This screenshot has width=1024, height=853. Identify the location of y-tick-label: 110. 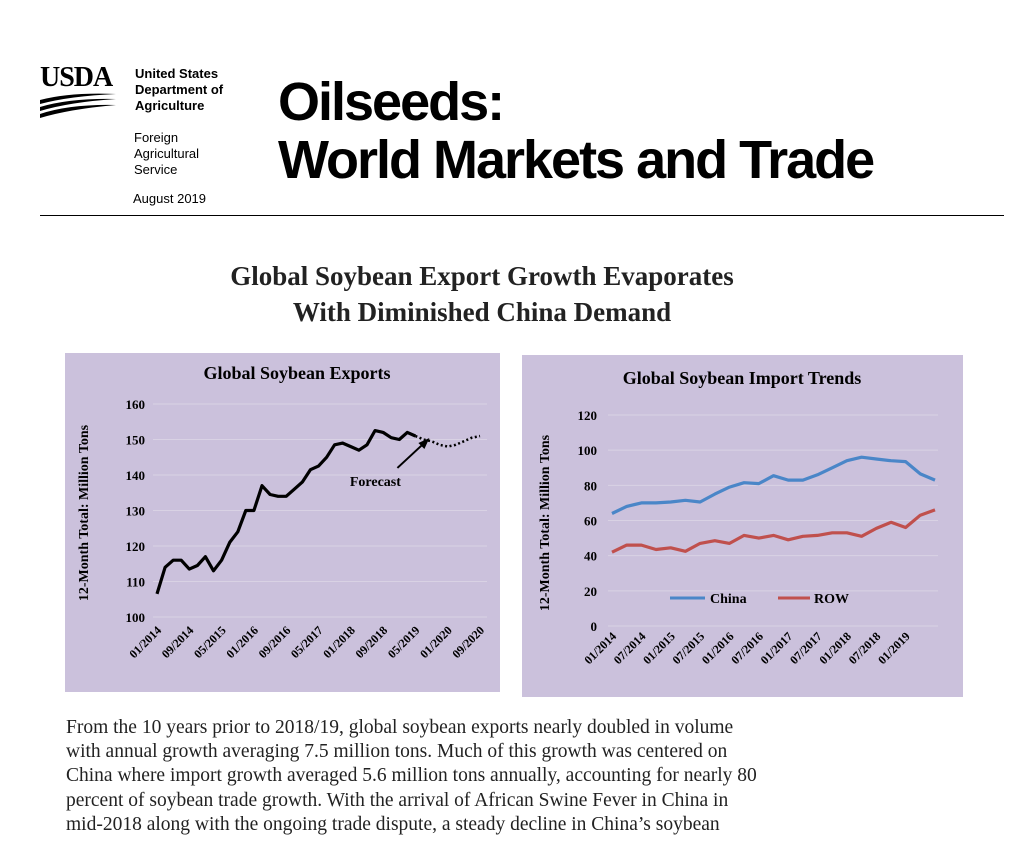
(135, 582).